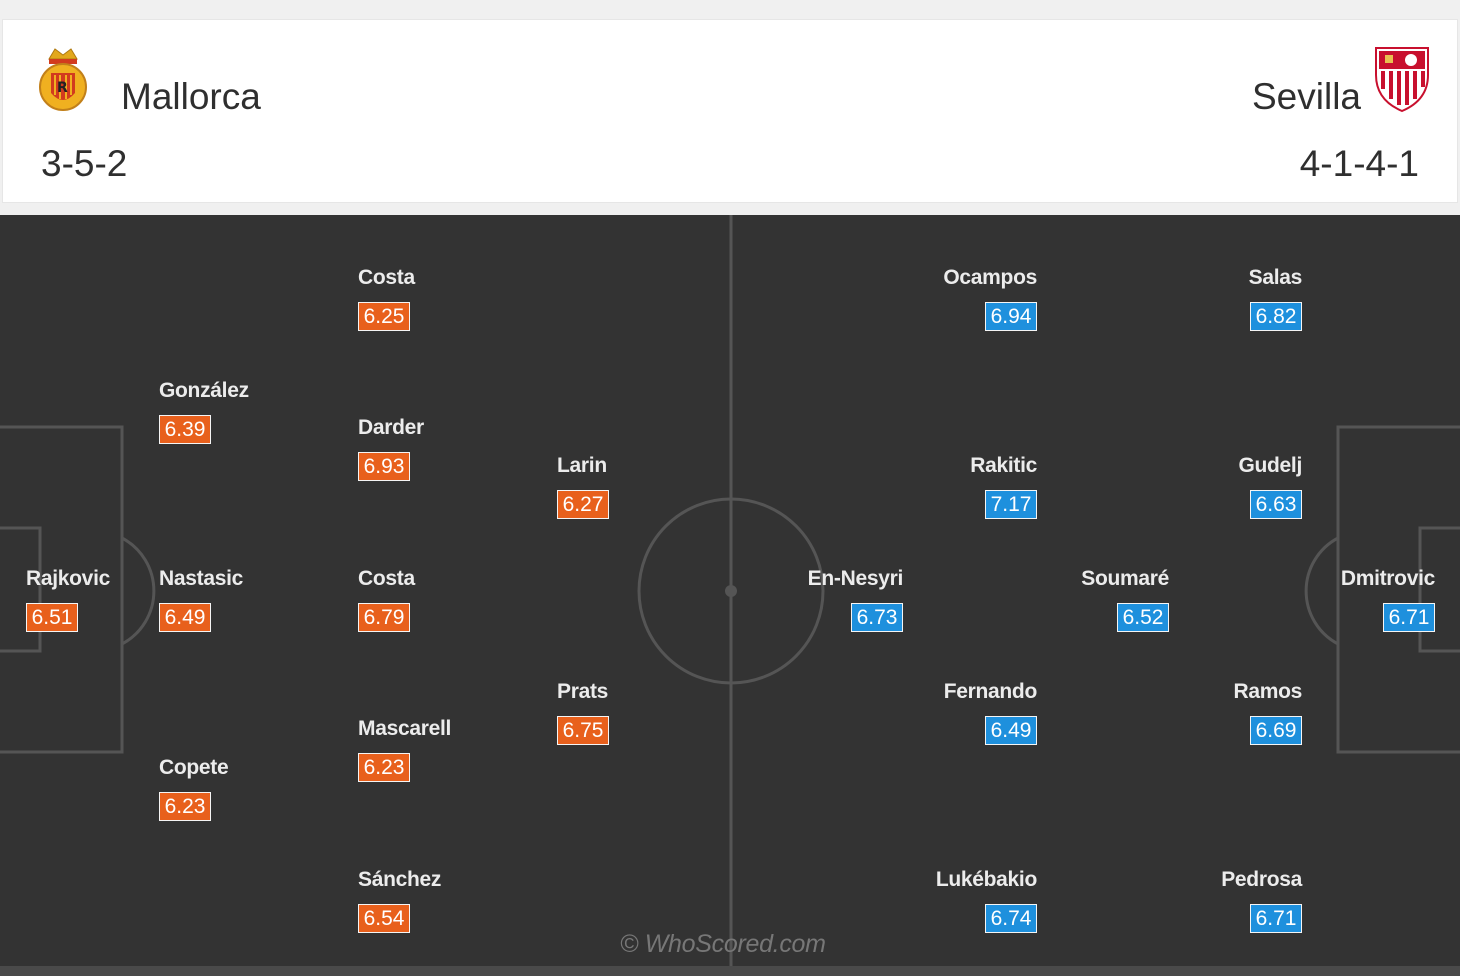 The image size is (1460, 976). I want to click on player-name: González, so click(204, 390).